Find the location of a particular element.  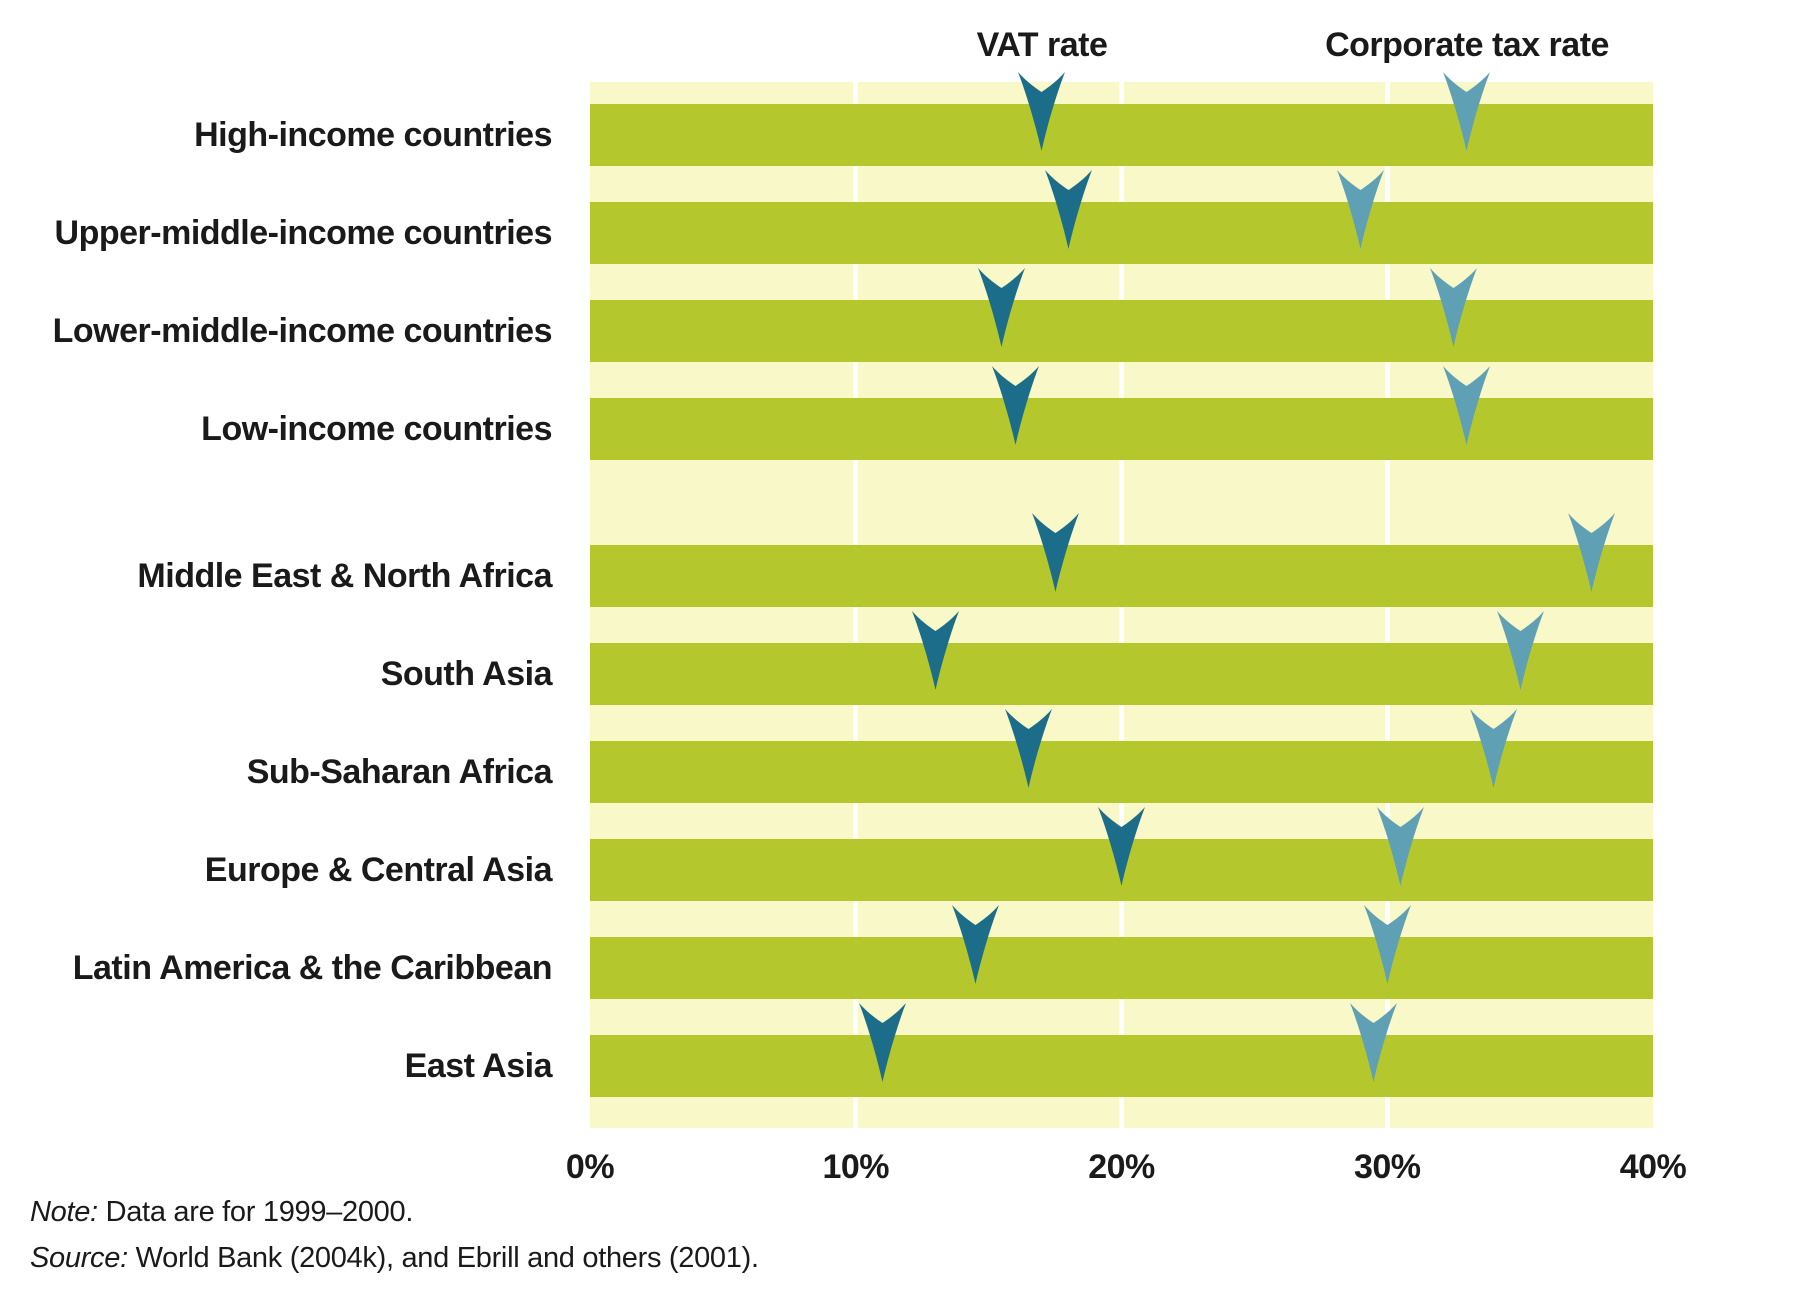

row-label: Europe & Central Asia is located at coordinates (378, 869).